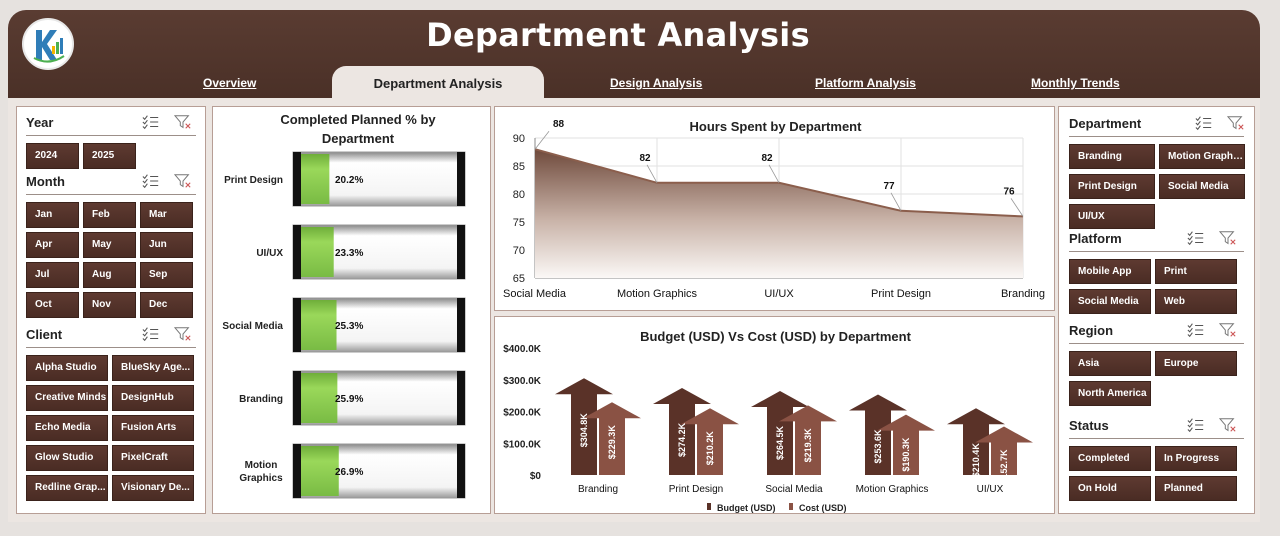 Image resolution: width=1280 pixels, height=536 pixels. I want to click on slicer-title-region: Region, so click(1091, 330).